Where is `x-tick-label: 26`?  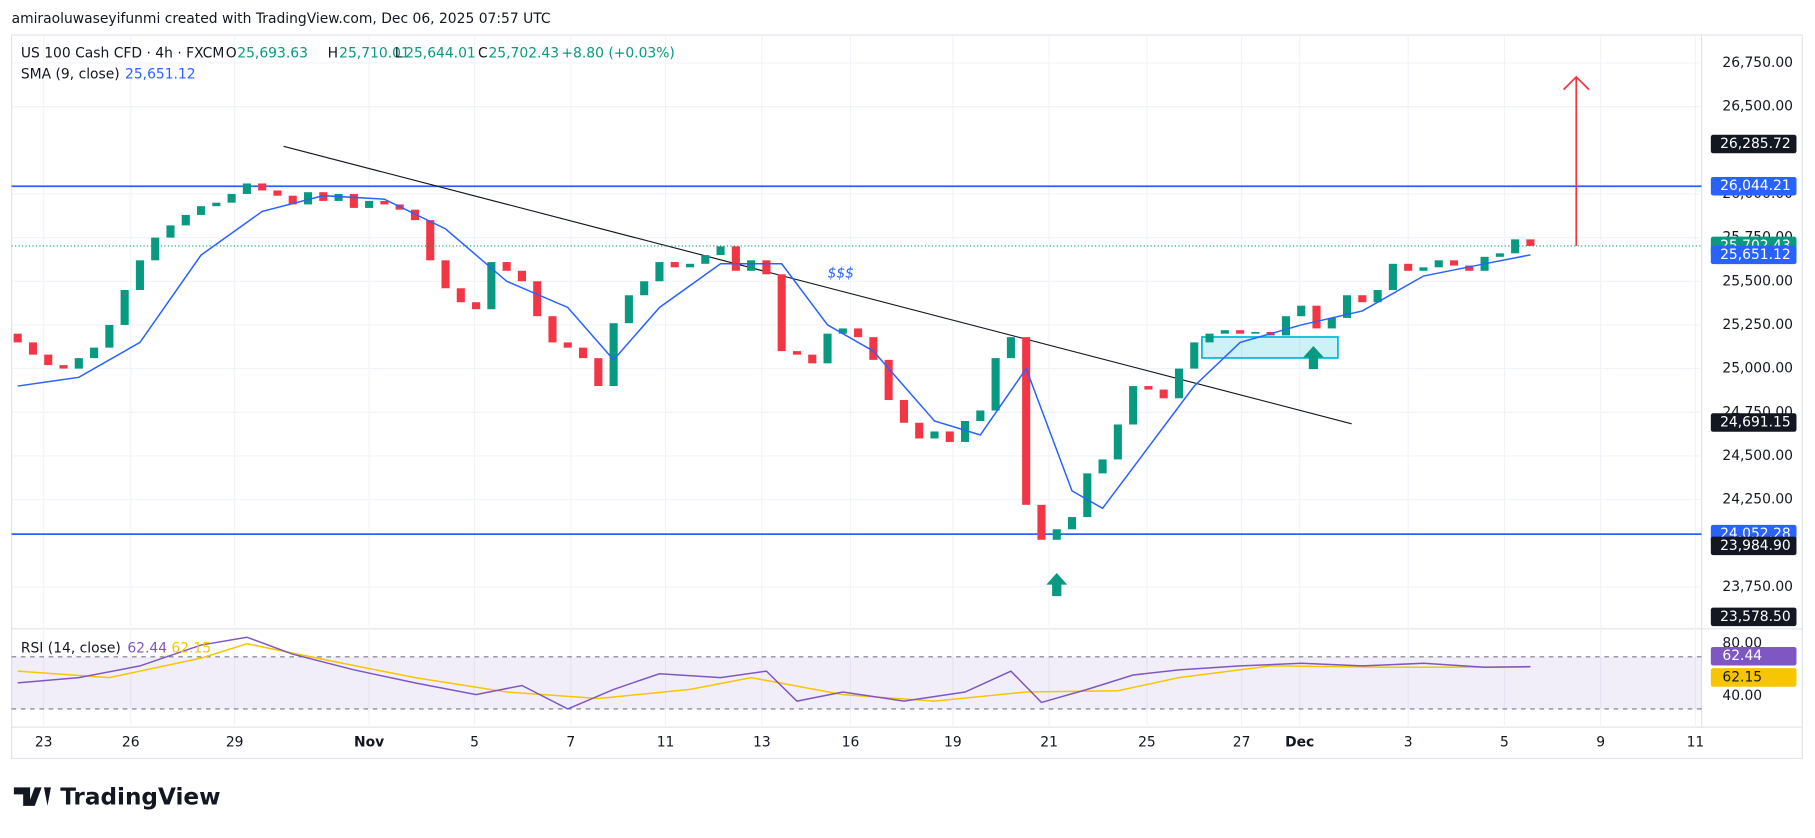 x-tick-label: 26 is located at coordinates (131, 742).